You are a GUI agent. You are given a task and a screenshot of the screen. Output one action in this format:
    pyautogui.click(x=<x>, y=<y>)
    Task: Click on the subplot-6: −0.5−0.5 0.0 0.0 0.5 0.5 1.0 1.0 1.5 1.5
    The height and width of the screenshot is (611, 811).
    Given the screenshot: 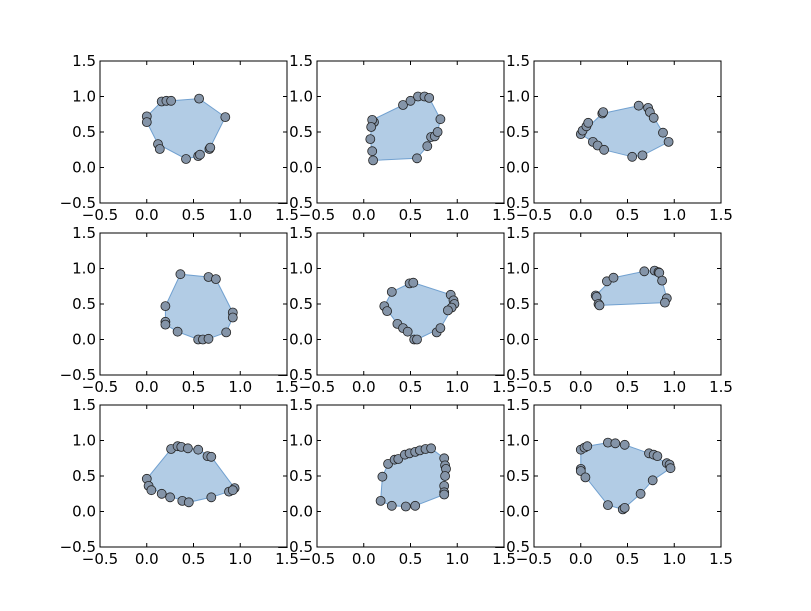 What is the action you would take?
    pyautogui.click(x=613, y=310)
    